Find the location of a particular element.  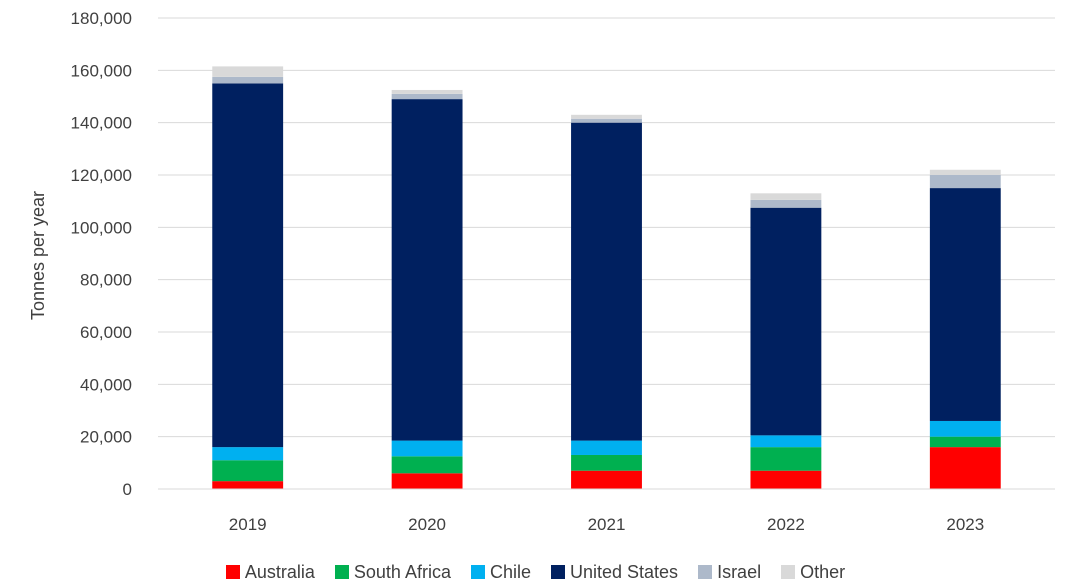

legend-label: United States is located at coordinates (624, 571).